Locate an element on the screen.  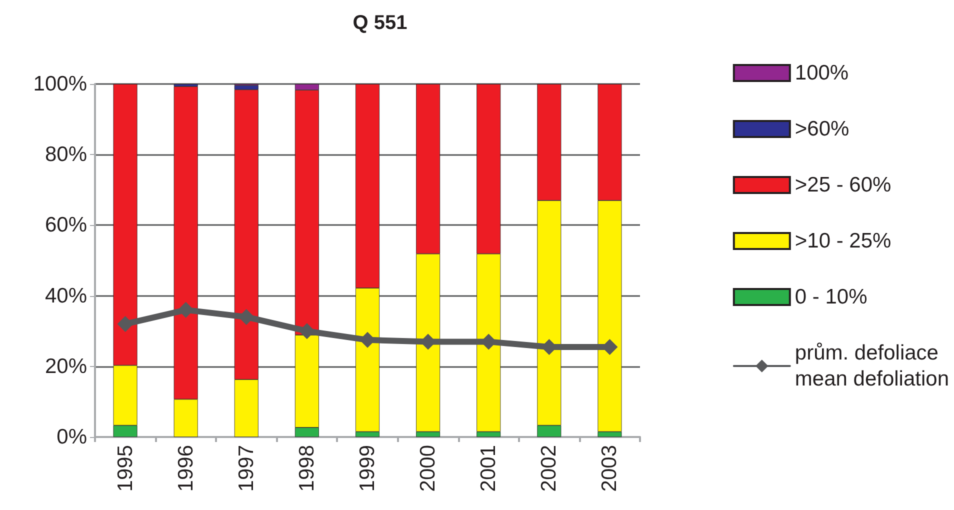
y-tick-label: 20% is located at coordinates (65, 366).